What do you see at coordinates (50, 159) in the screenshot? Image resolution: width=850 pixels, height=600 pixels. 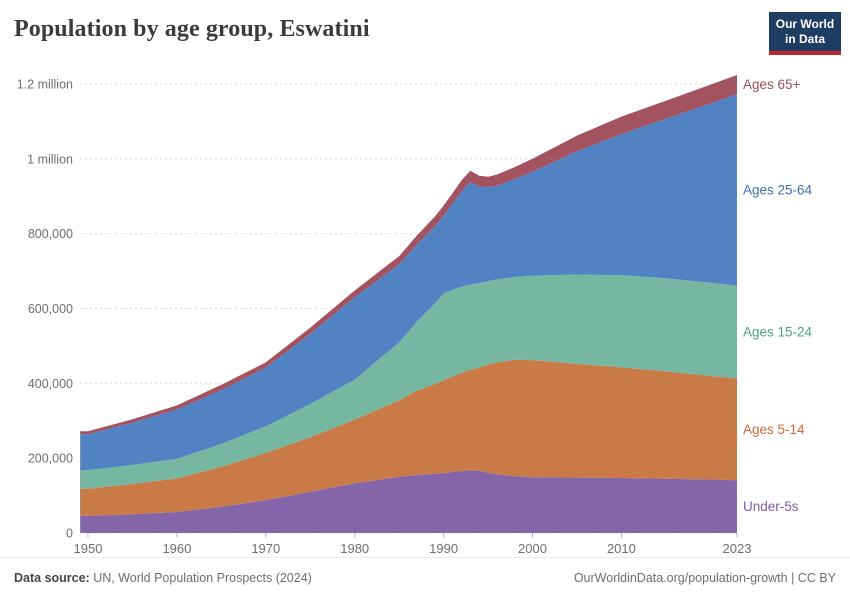 I see `y-axis-tick-label: 1 million` at bounding box center [50, 159].